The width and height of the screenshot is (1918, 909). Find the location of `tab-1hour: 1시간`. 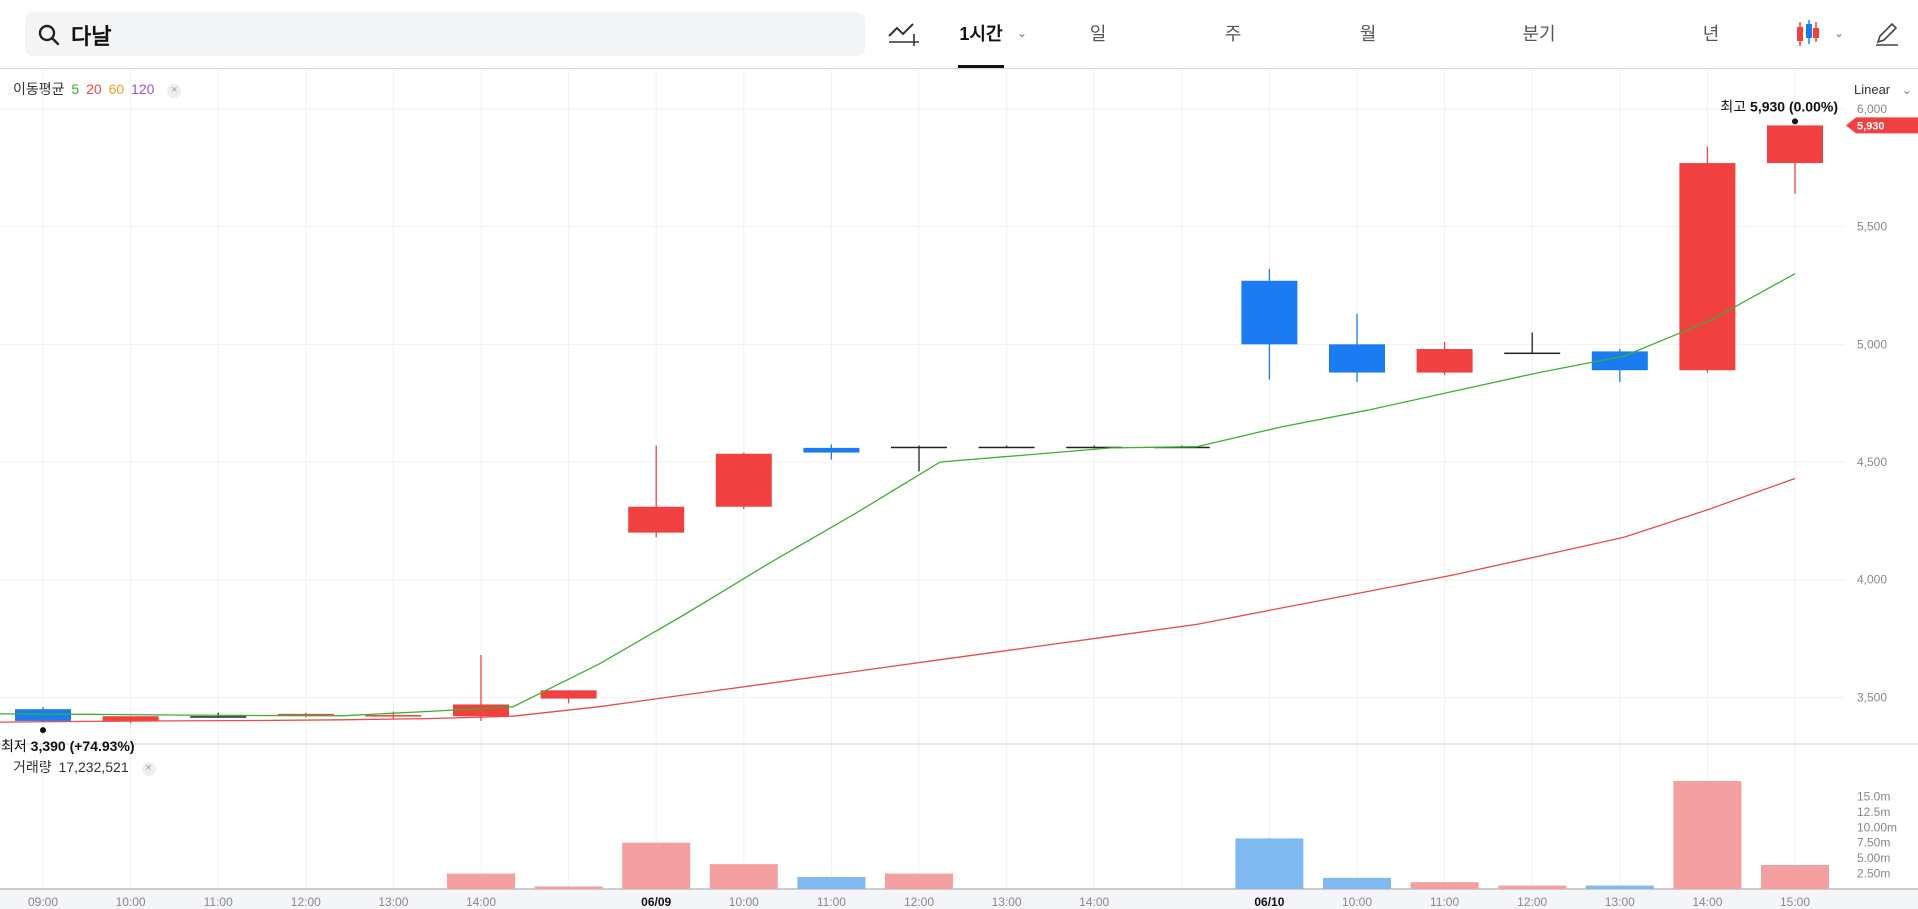

tab-1hour: 1시간 is located at coordinates (981, 34).